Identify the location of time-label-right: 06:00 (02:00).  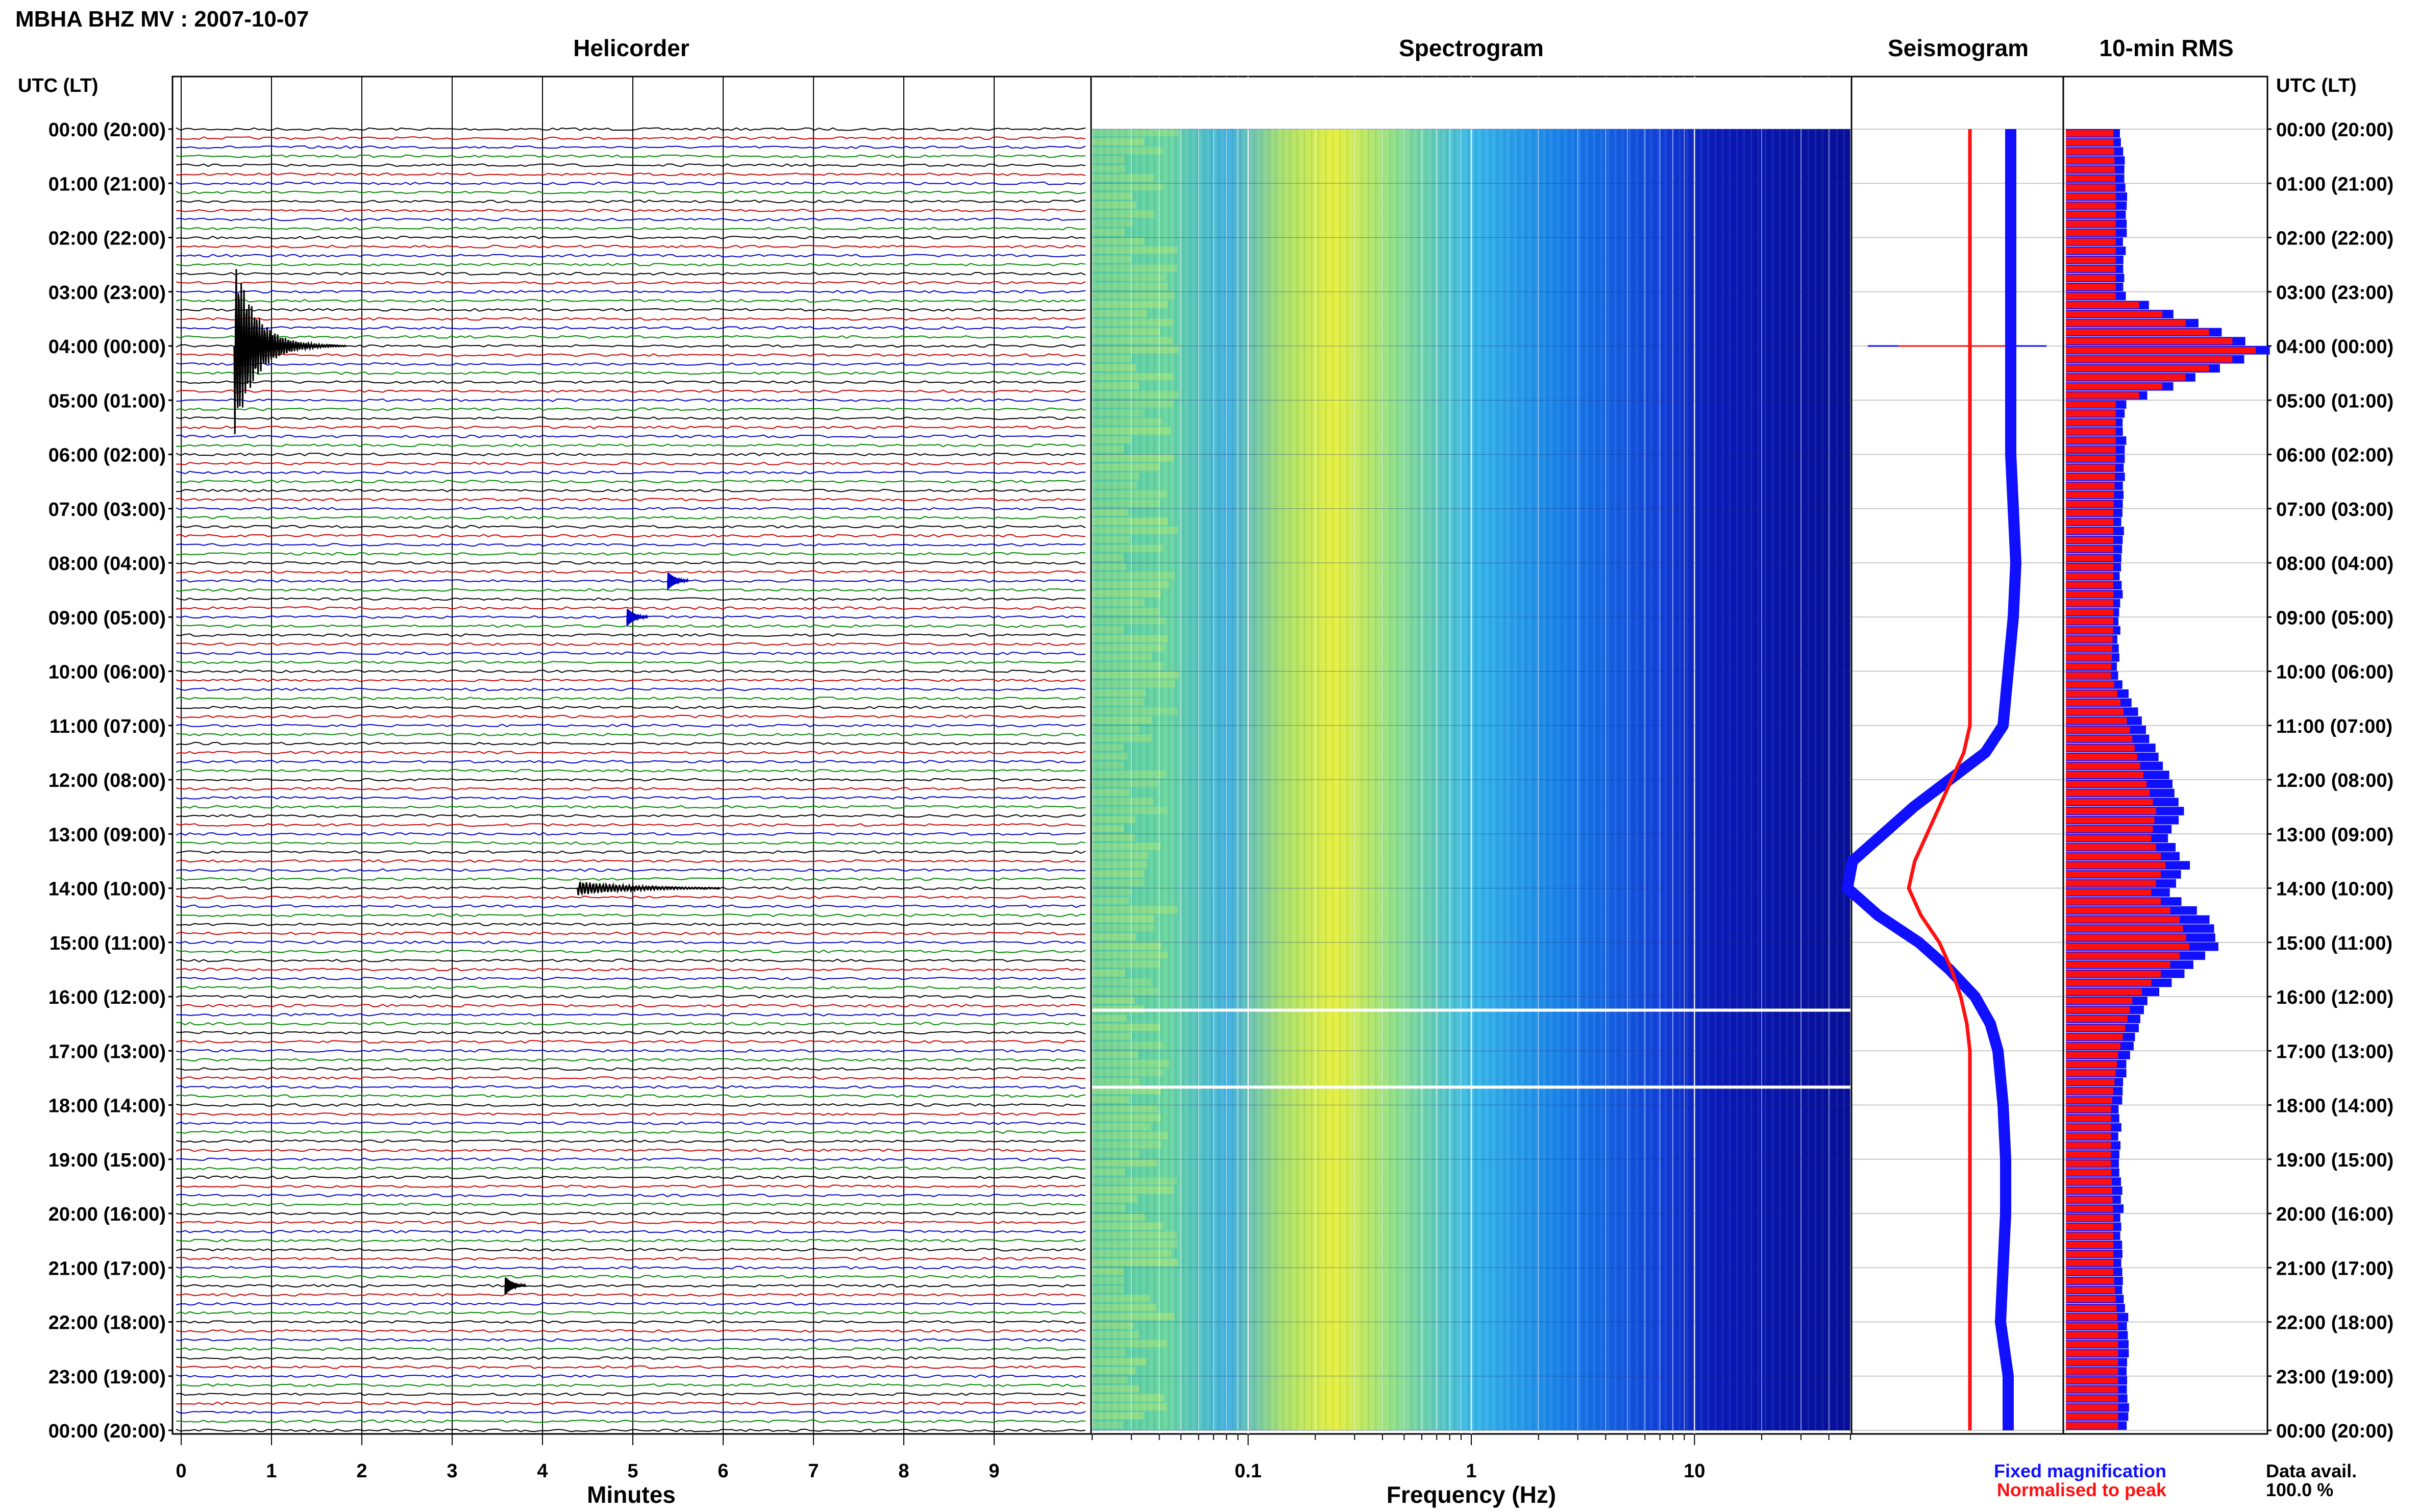
(2334, 455).